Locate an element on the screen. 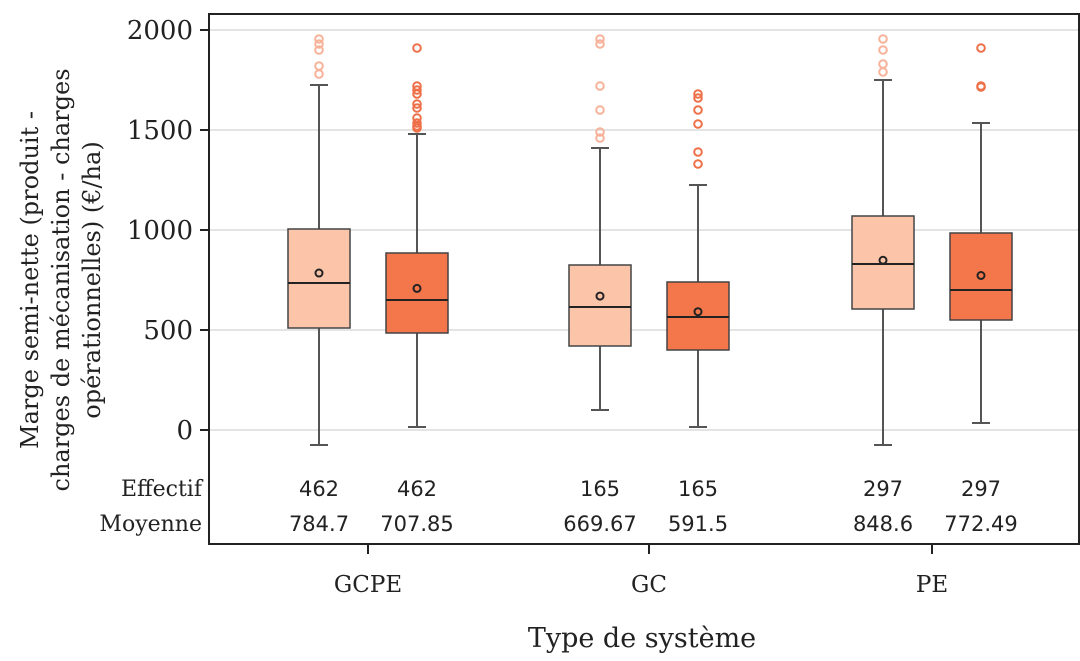 The width and height of the screenshot is (1080, 661). box-GC-dark is located at coordinates (698, 258).